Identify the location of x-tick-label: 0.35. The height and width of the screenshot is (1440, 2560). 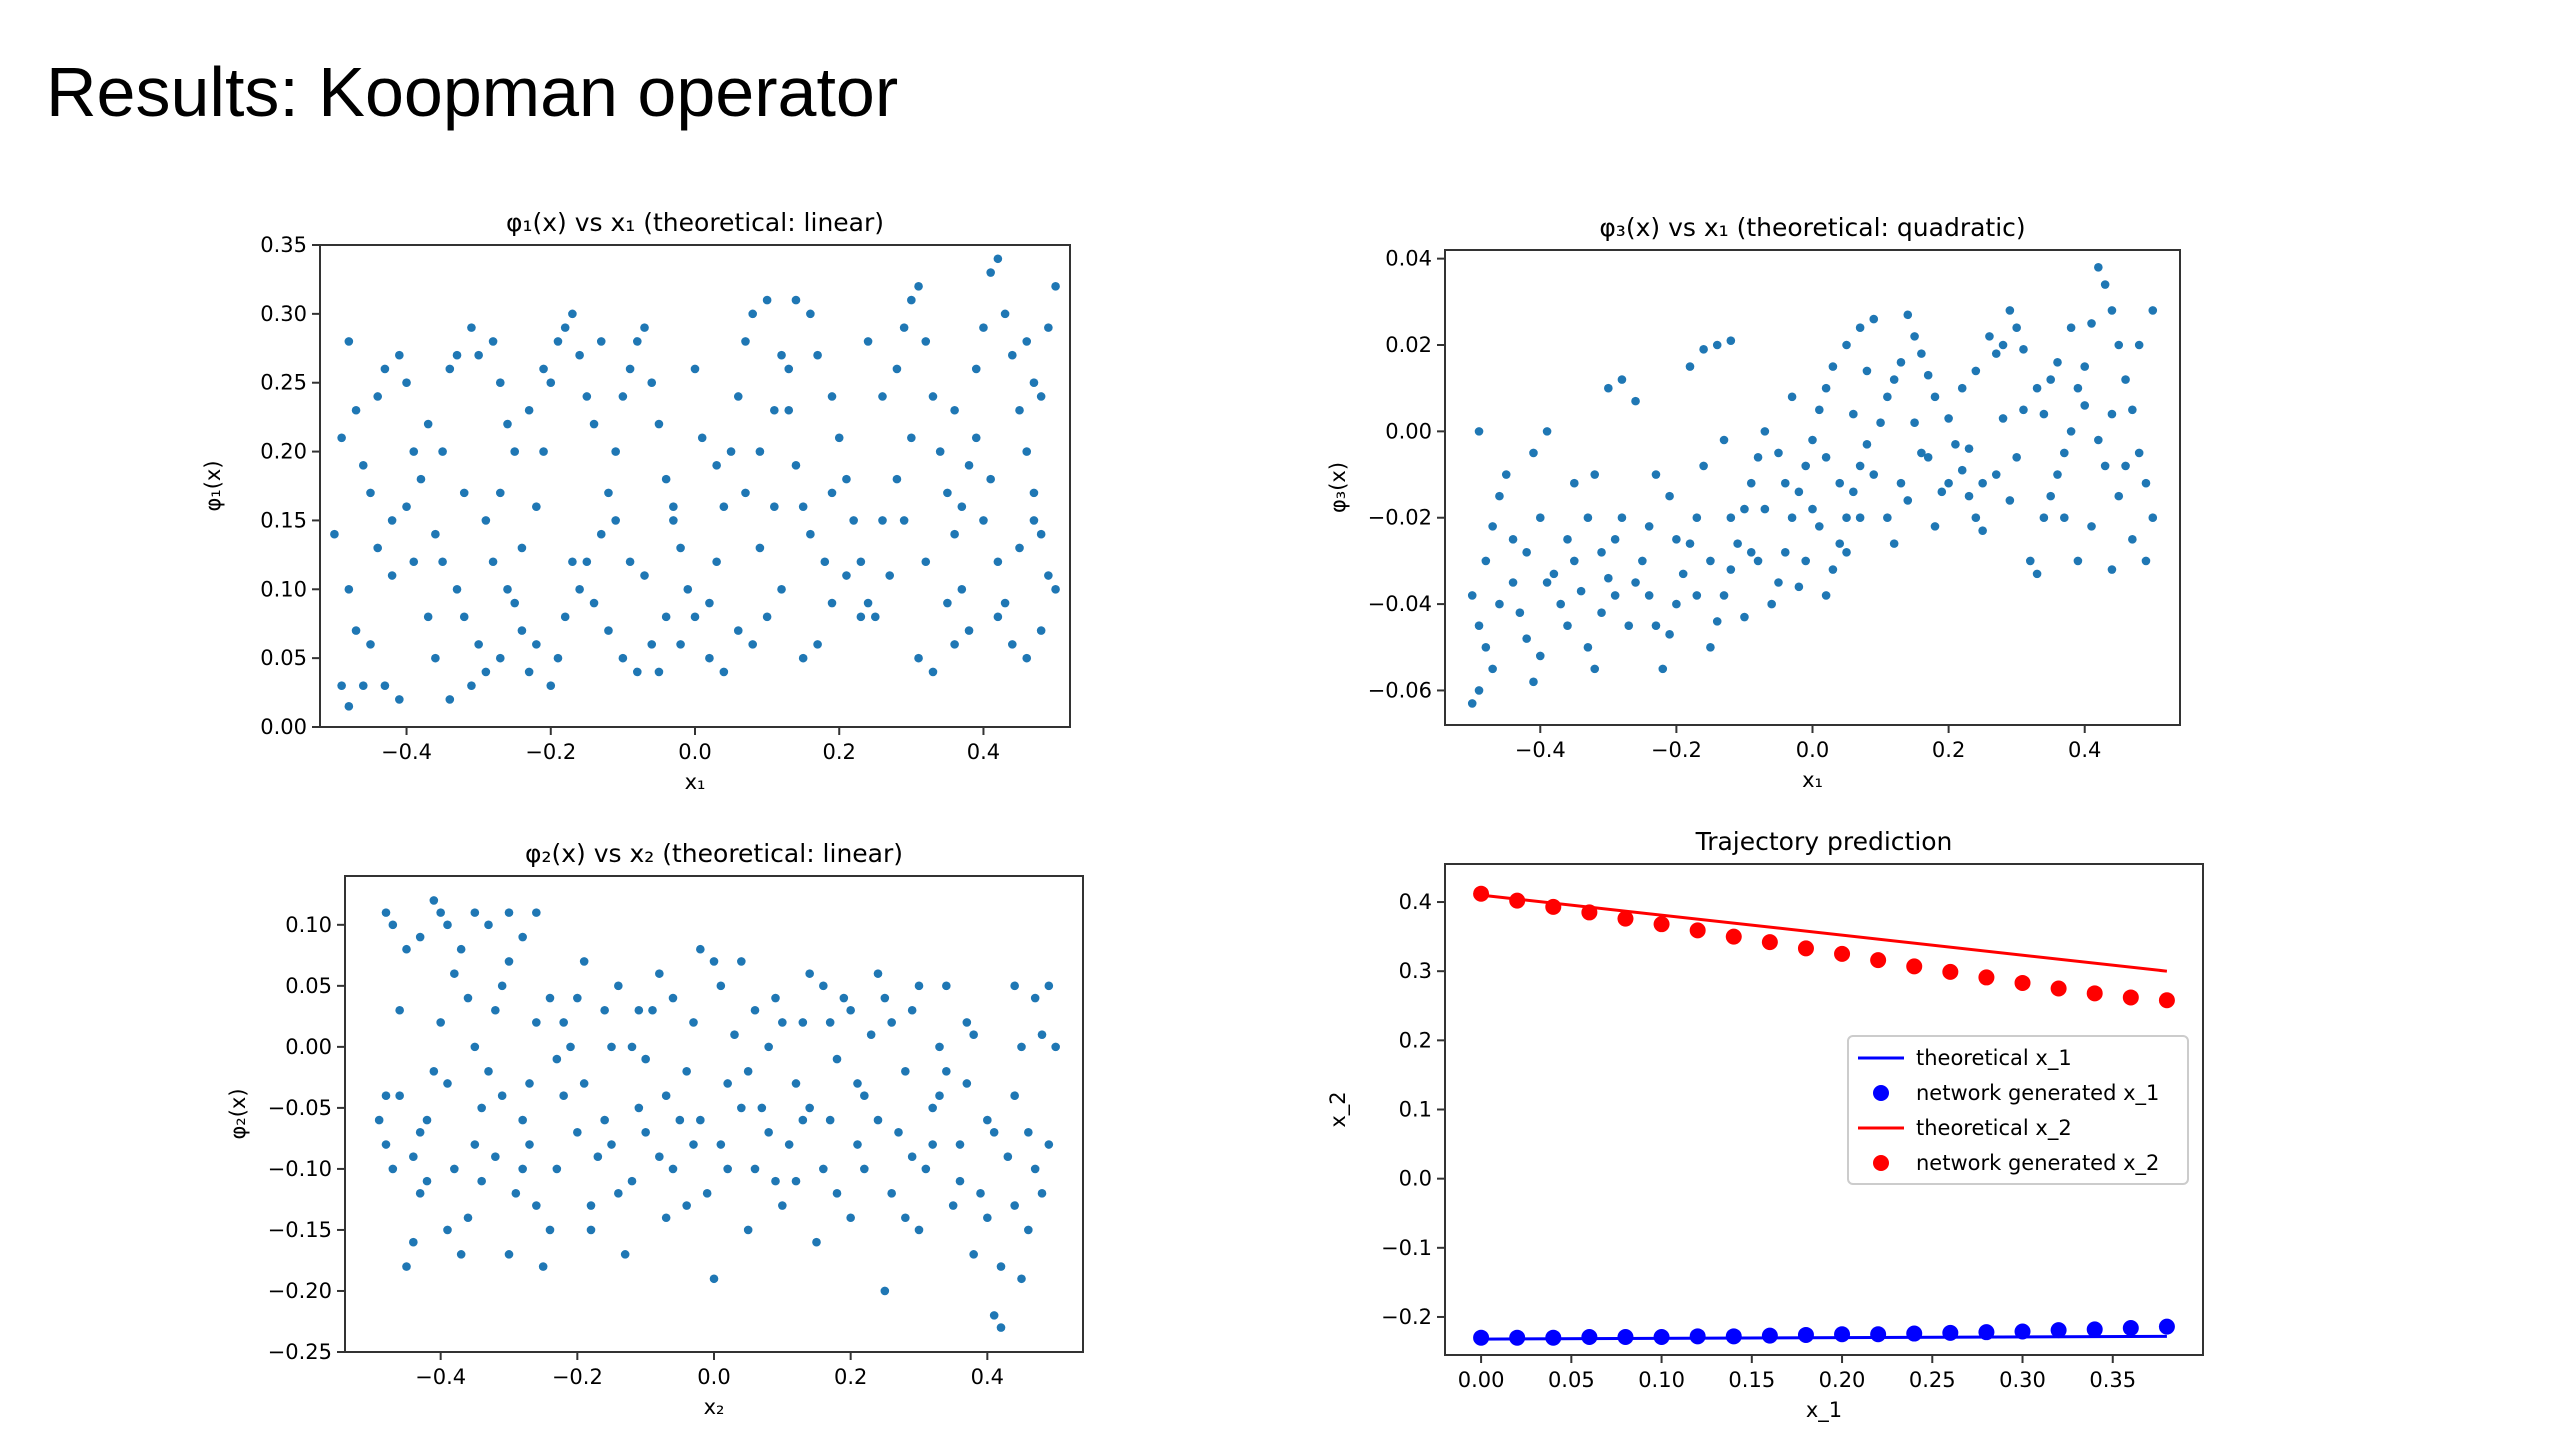
(2112, 1380).